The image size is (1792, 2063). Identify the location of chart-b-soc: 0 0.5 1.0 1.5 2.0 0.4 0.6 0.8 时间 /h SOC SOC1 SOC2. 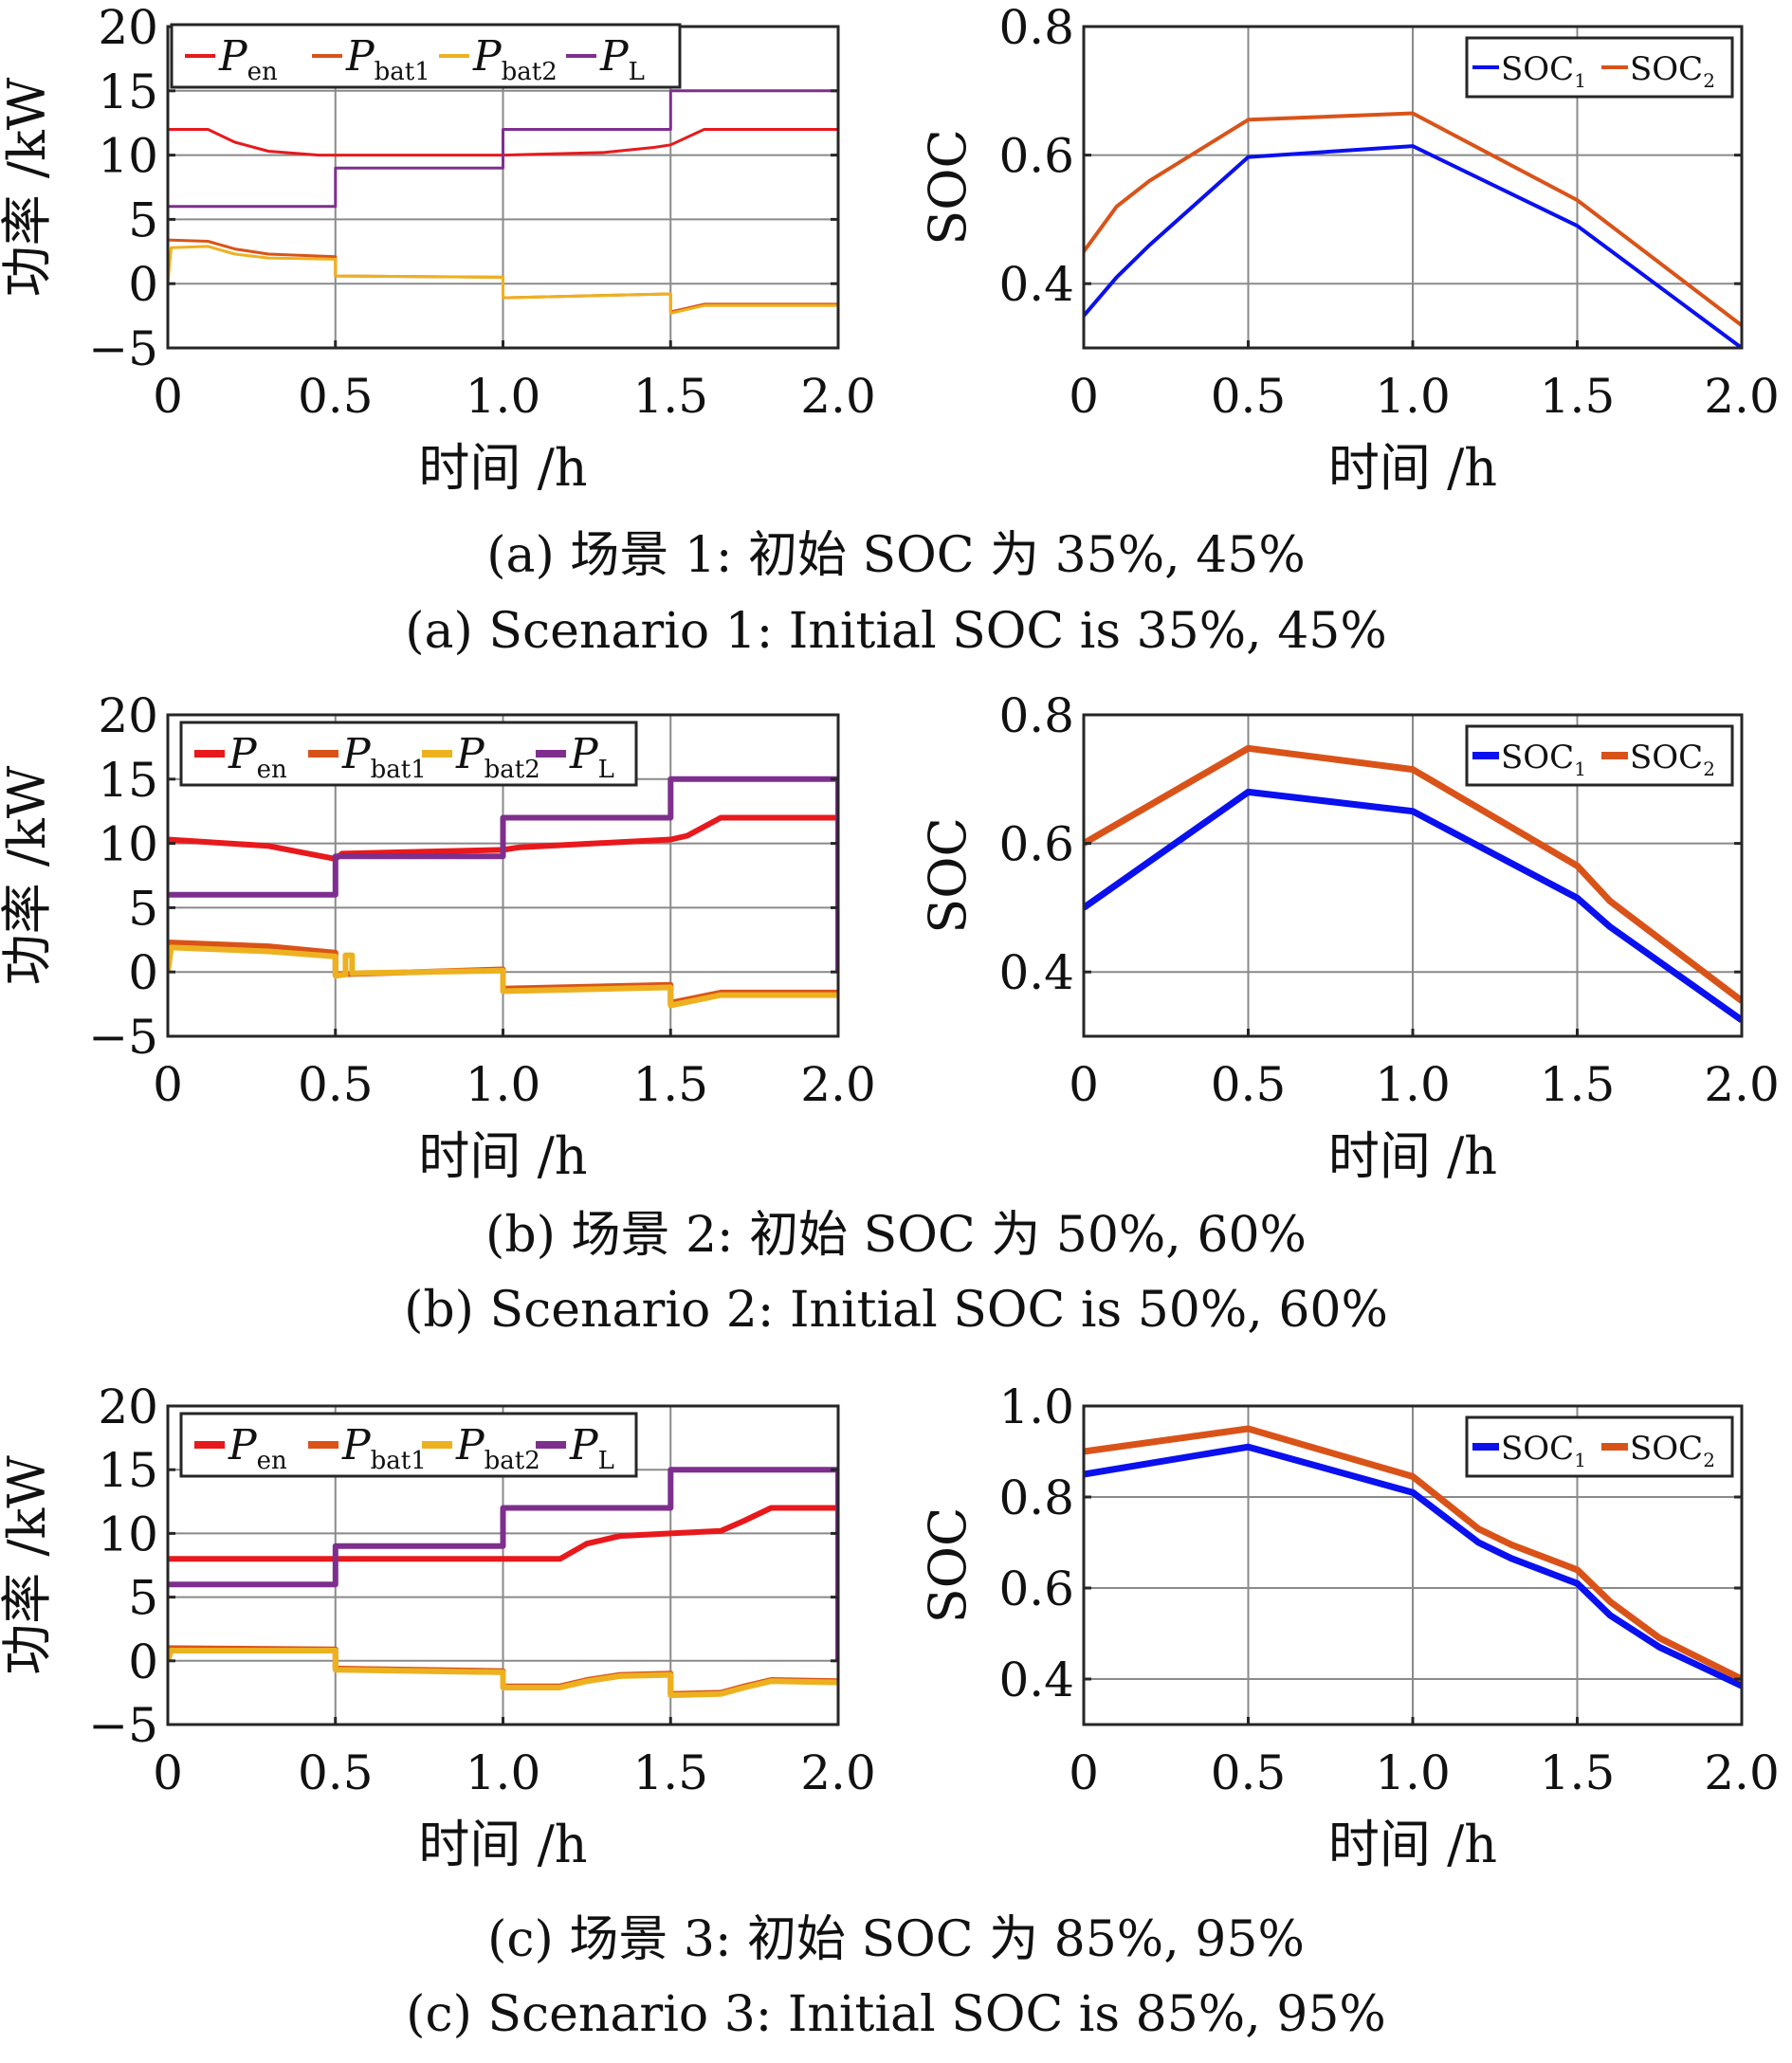
(1349, 937).